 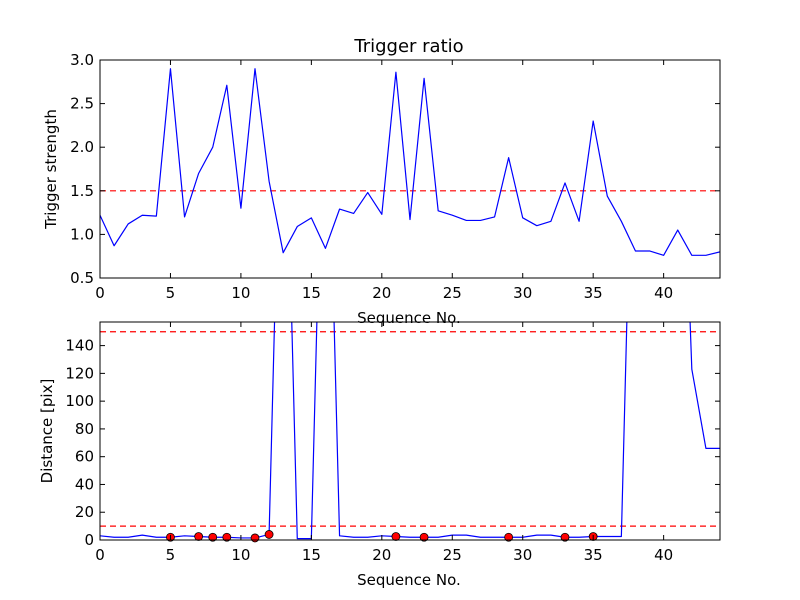 What do you see at coordinates (82, 191) in the screenshot?
I see `y-tick-label: 1.5` at bounding box center [82, 191].